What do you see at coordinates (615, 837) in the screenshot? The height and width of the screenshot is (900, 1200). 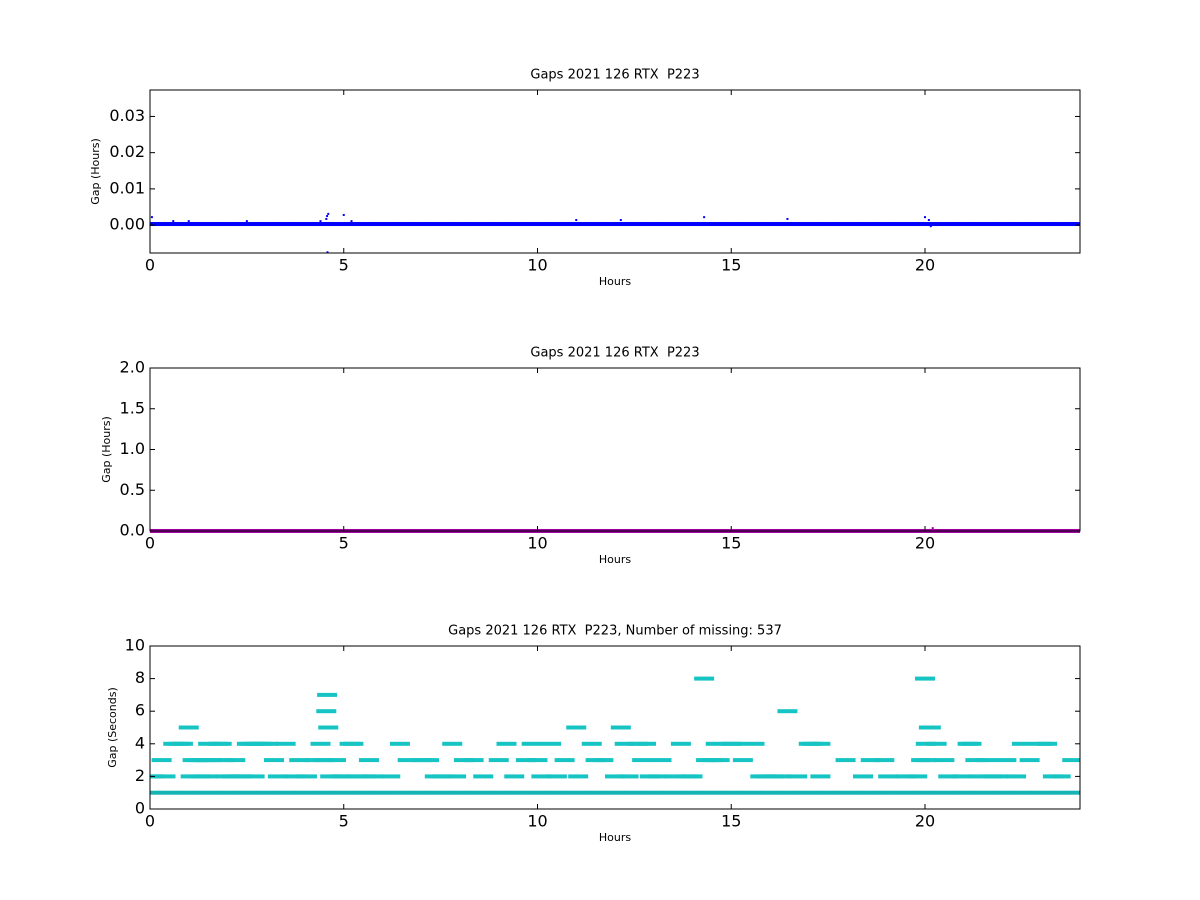 I see `x-axis-label: Hours` at bounding box center [615, 837].